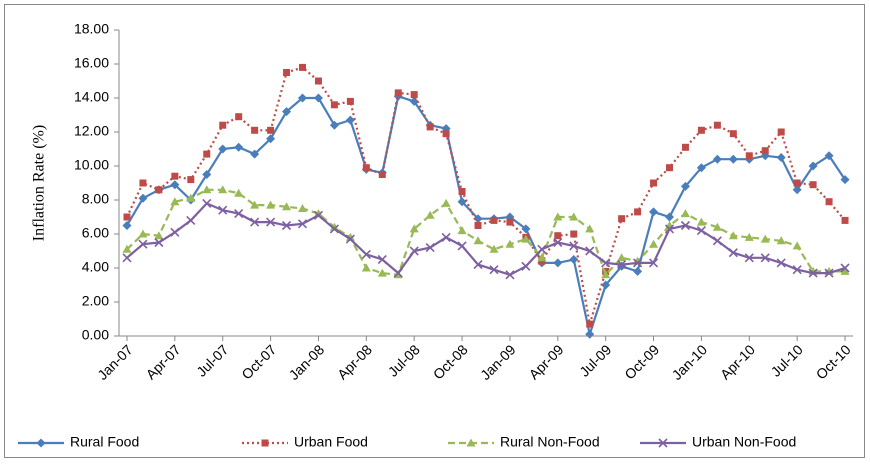 The image size is (870, 464). What do you see at coordinates (91, 131) in the screenshot?
I see `y-tick-label: 12.00` at bounding box center [91, 131].